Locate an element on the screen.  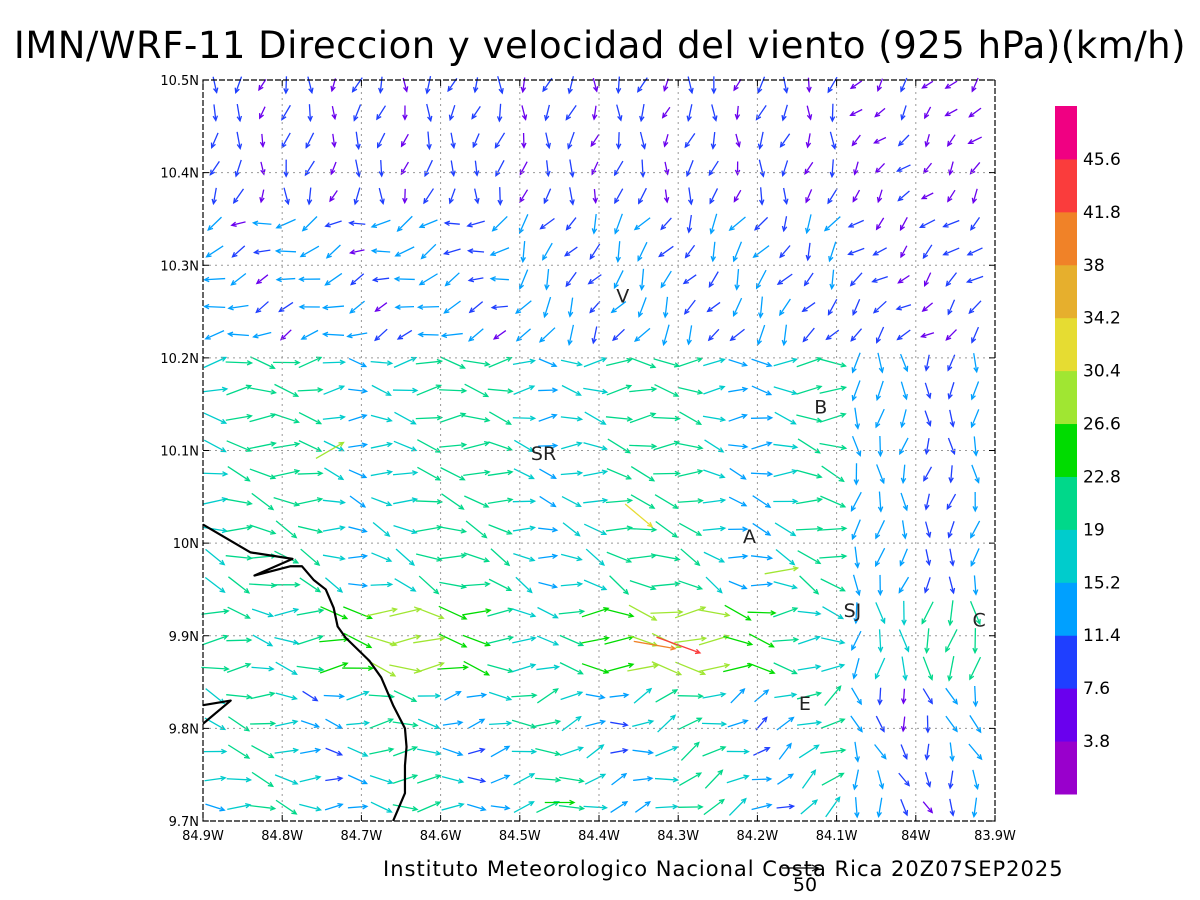
x-tick-label: 84.9W is located at coordinates (203, 836).